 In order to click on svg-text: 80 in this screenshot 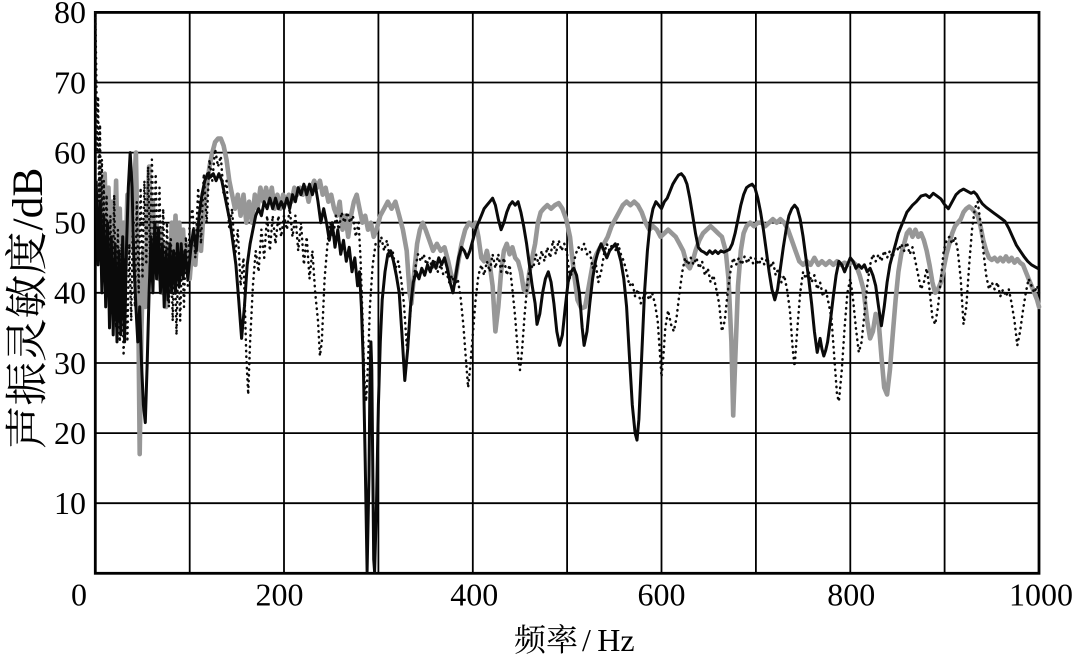, I will do `click(70, 15)`.